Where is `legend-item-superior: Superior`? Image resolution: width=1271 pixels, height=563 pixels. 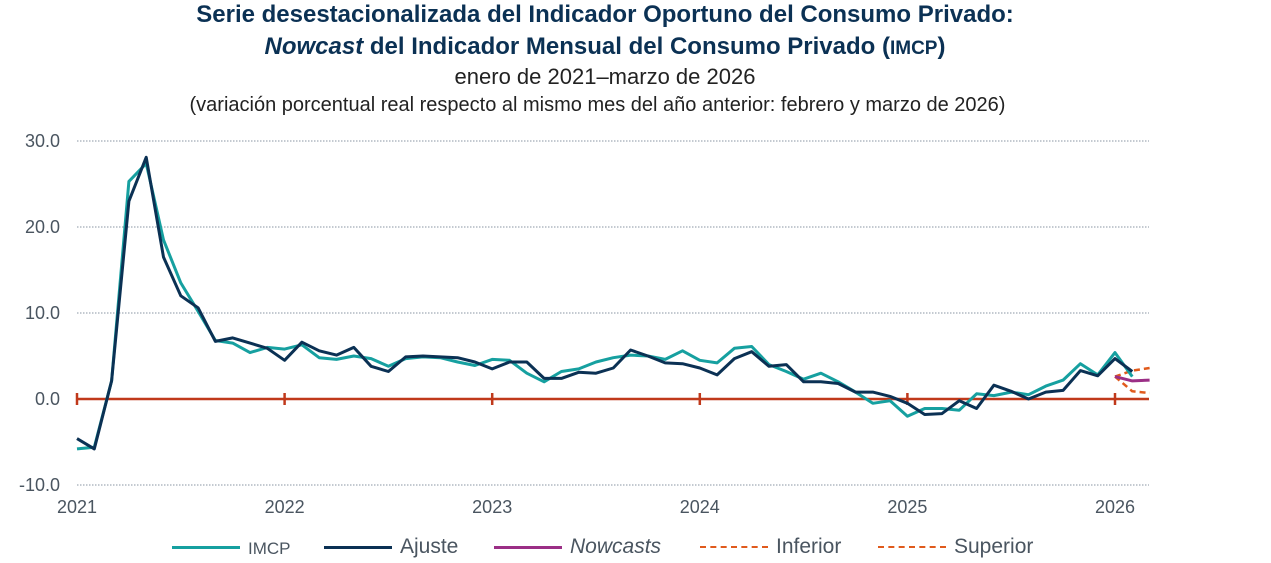
legend-item-superior: Superior is located at coordinates (955, 547).